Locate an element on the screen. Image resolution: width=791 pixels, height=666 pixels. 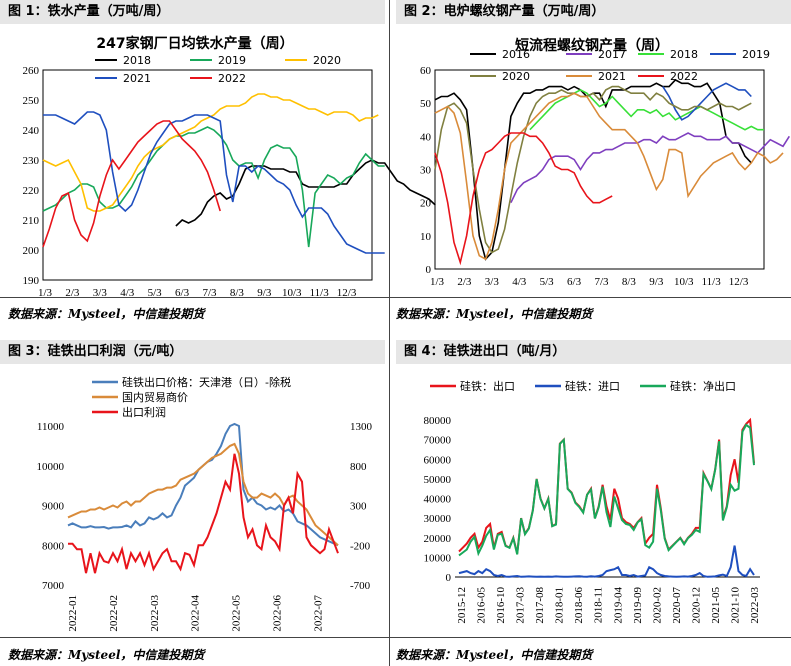
chart2-xtick-1: 2/3 is located at coordinates (464, 282).